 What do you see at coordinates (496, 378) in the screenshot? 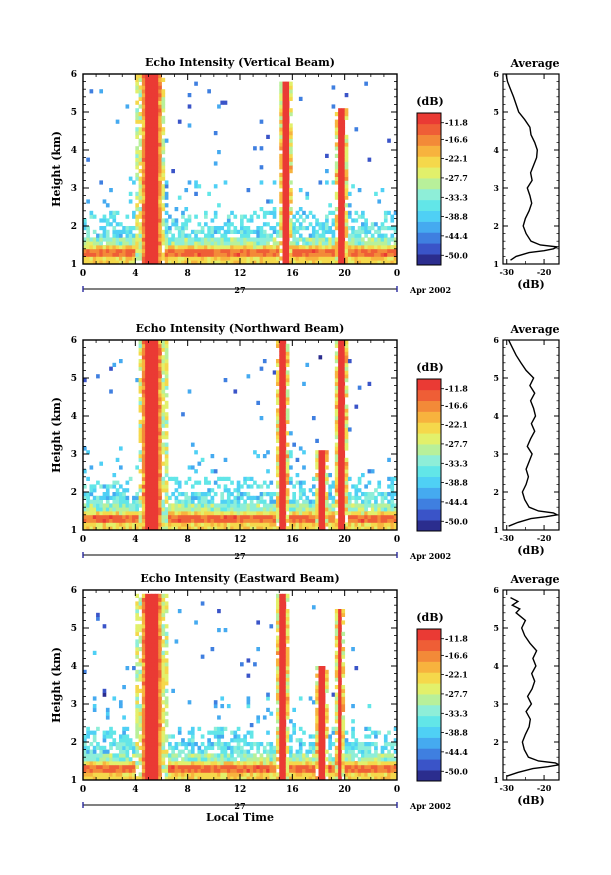
I see `profile-y-tick-label: 5` at bounding box center [496, 378].